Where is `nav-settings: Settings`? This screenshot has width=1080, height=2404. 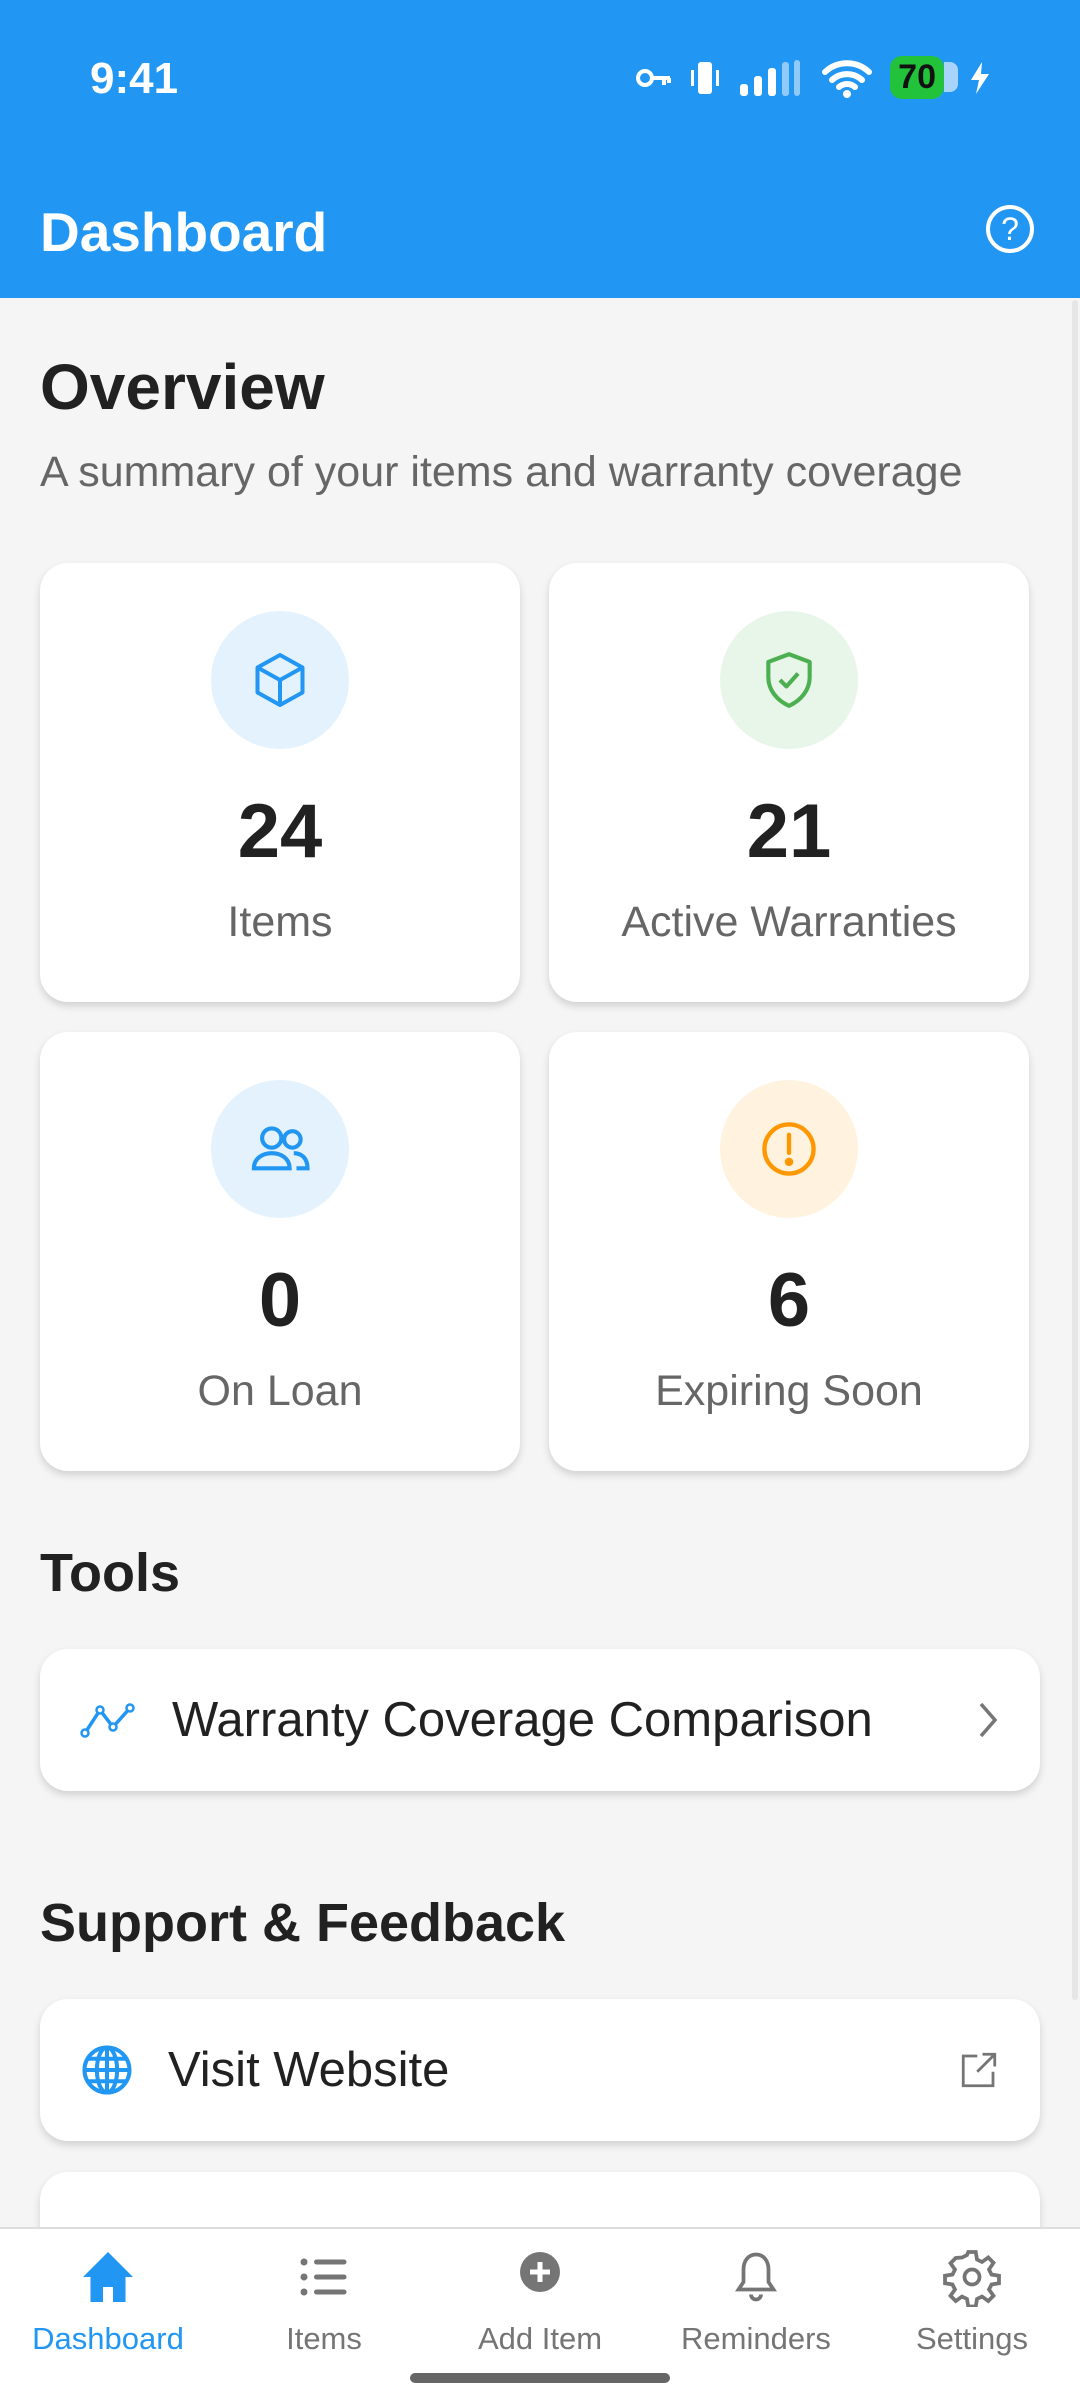 nav-settings: Settings is located at coordinates (972, 2316).